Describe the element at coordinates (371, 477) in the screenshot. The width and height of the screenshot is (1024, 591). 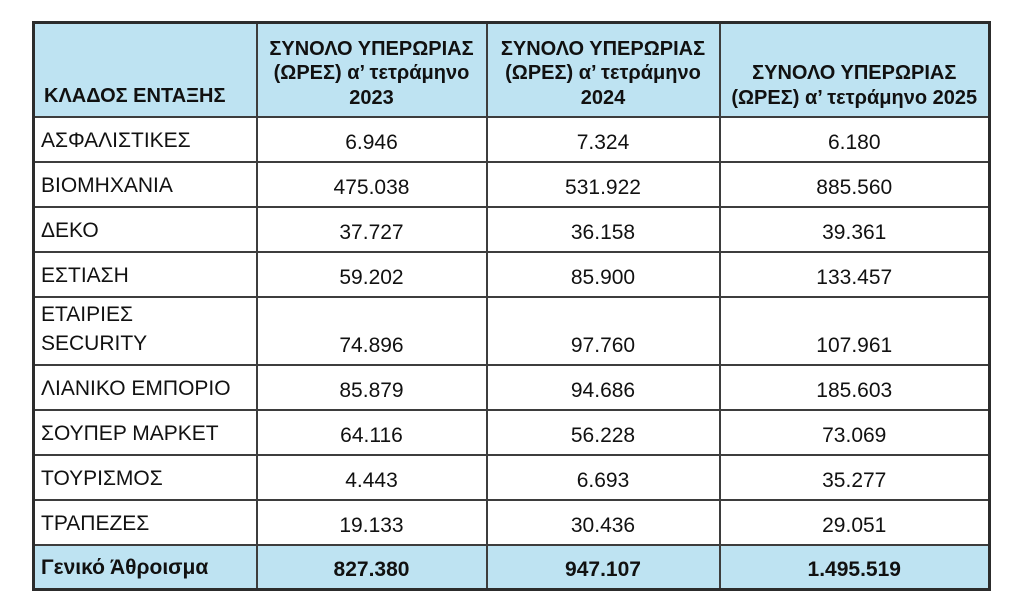
I see `cell-value: 4.443` at that location.